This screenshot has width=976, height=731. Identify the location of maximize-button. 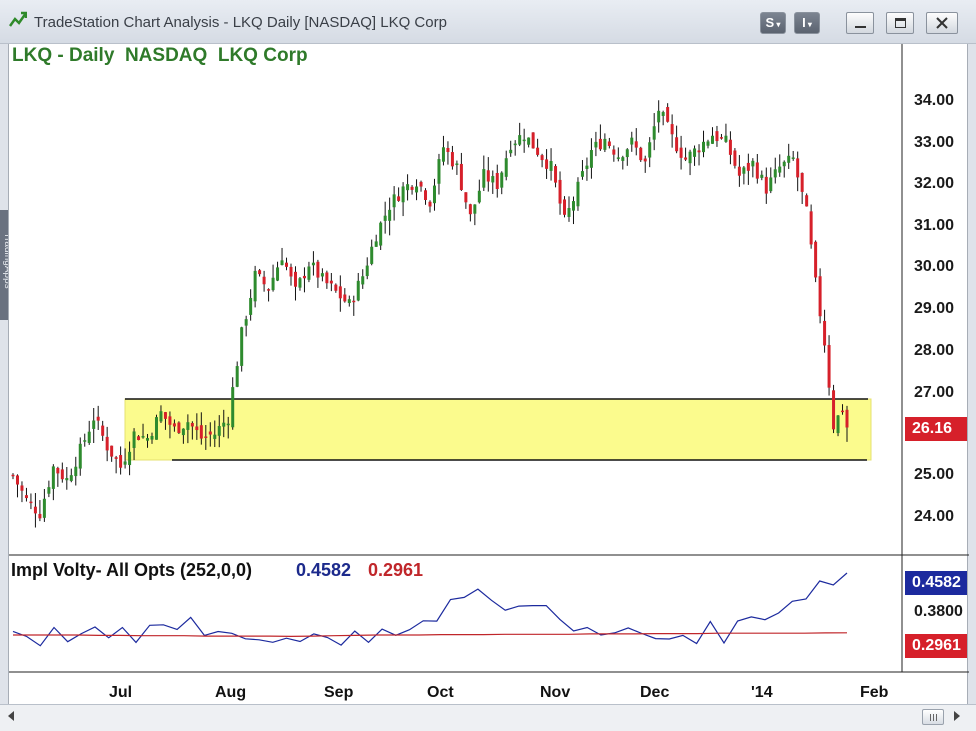
(900, 23).